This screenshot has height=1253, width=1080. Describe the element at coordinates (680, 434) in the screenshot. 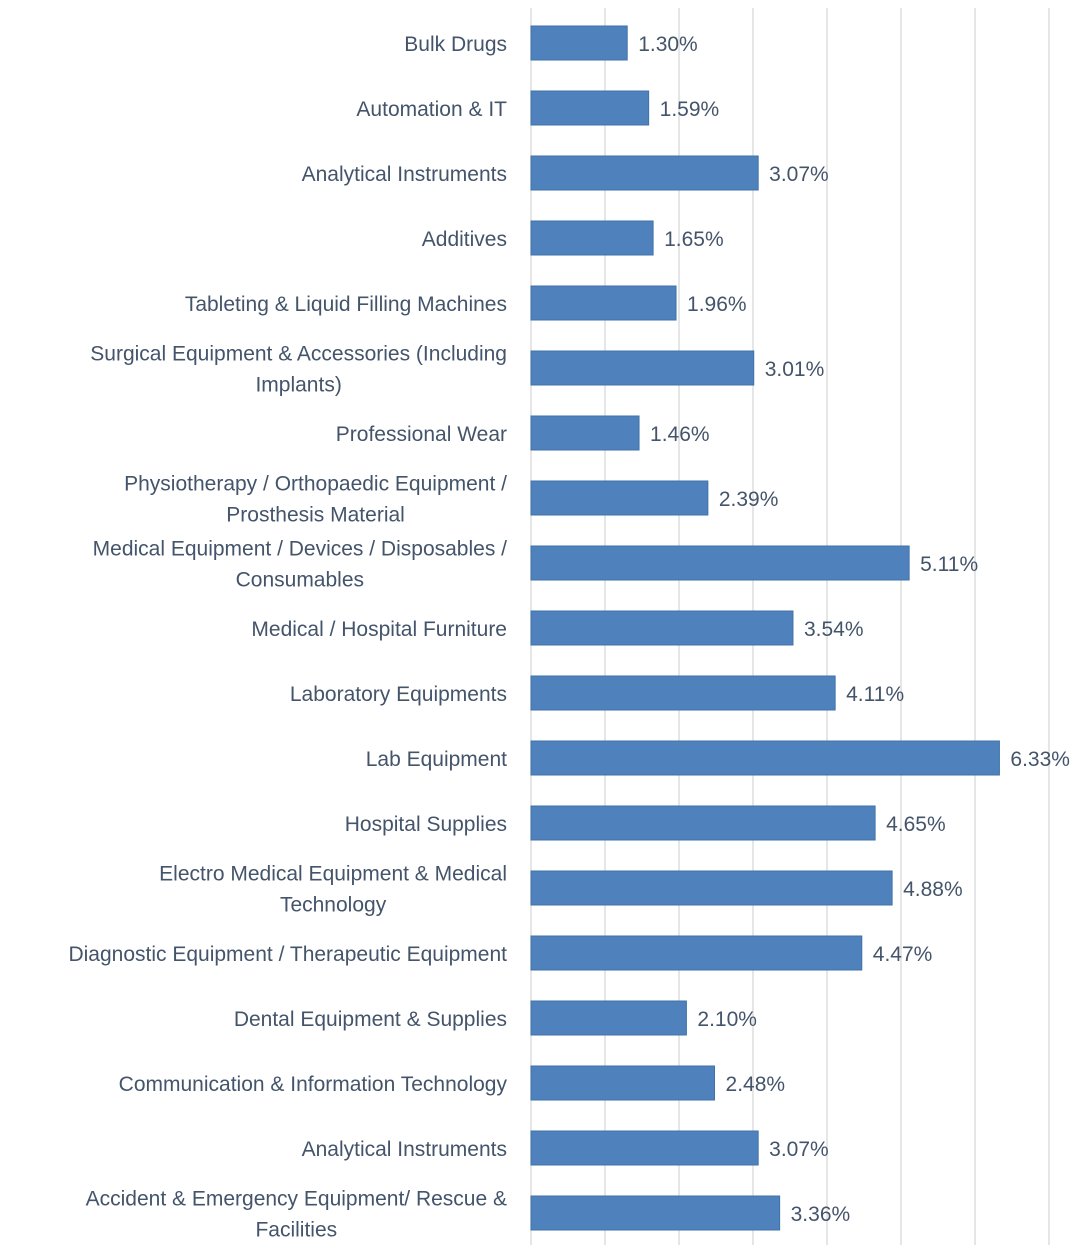

I see `data-label: 1.46%` at that location.